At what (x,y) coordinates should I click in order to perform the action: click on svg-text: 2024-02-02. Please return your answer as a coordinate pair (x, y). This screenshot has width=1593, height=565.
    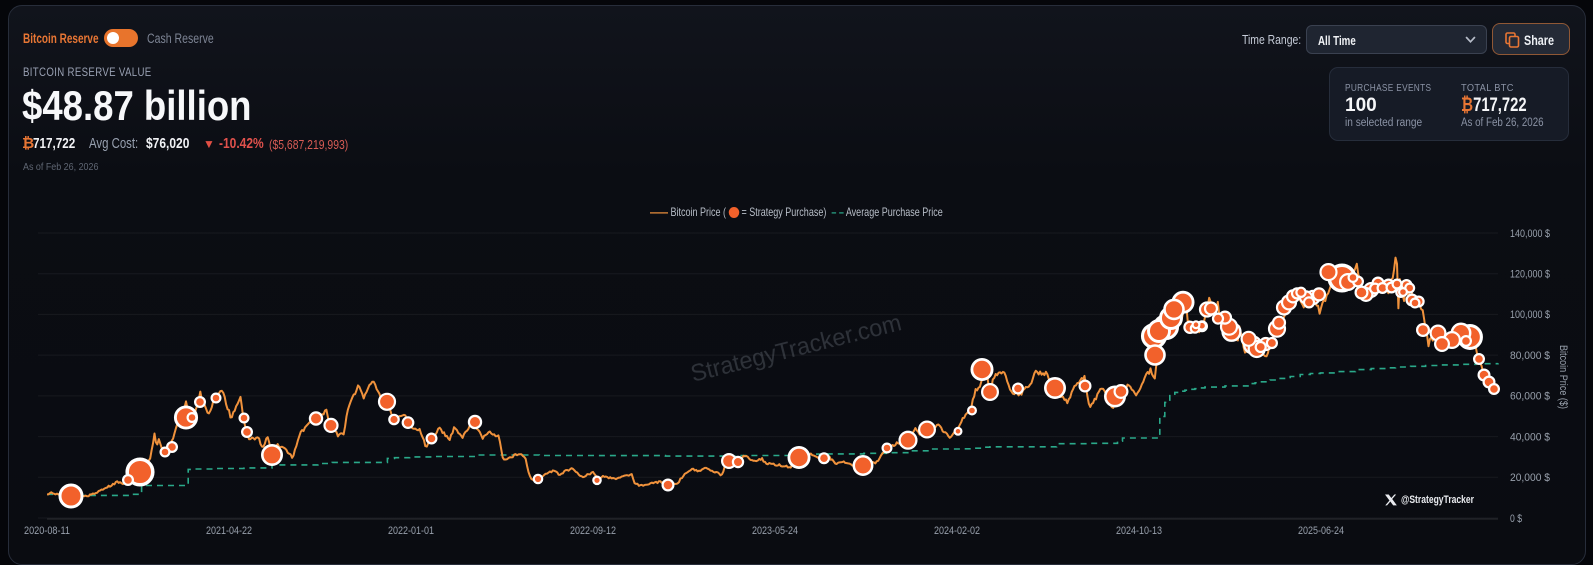
    Looking at the image, I should click on (957, 531).